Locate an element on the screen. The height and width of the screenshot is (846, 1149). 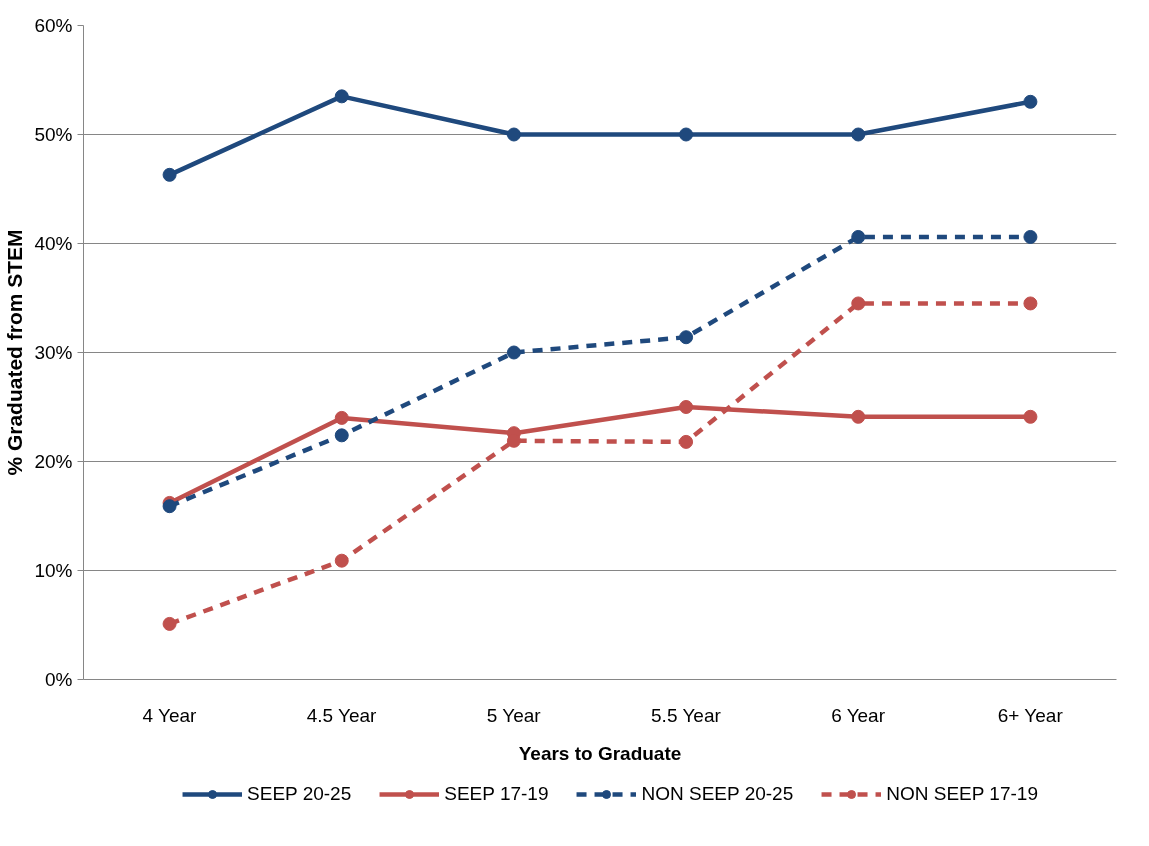
legend-label: NON SEEP 17-19 is located at coordinates (962, 794).